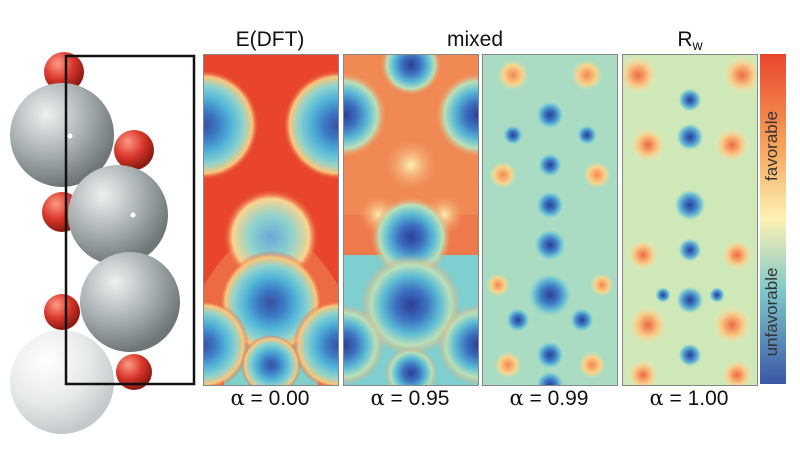  Describe the element at coordinates (62, 382) in the screenshot. I see `ghost-atom` at that location.